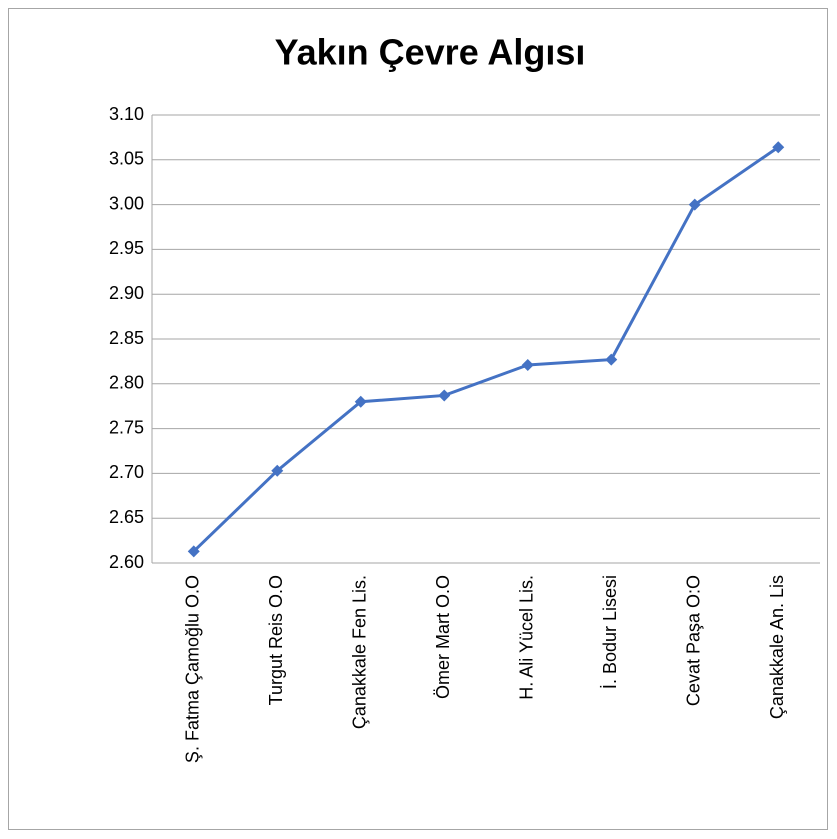 The width and height of the screenshot is (837, 839). I want to click on y-tick-label: 2.75, so click(126, 427).